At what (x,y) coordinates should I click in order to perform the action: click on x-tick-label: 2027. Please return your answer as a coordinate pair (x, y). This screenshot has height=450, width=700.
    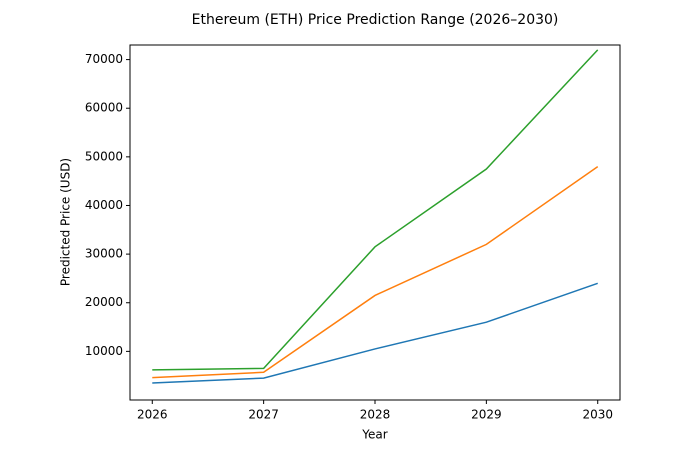
    Looking at the image, I should click on (263, 415).